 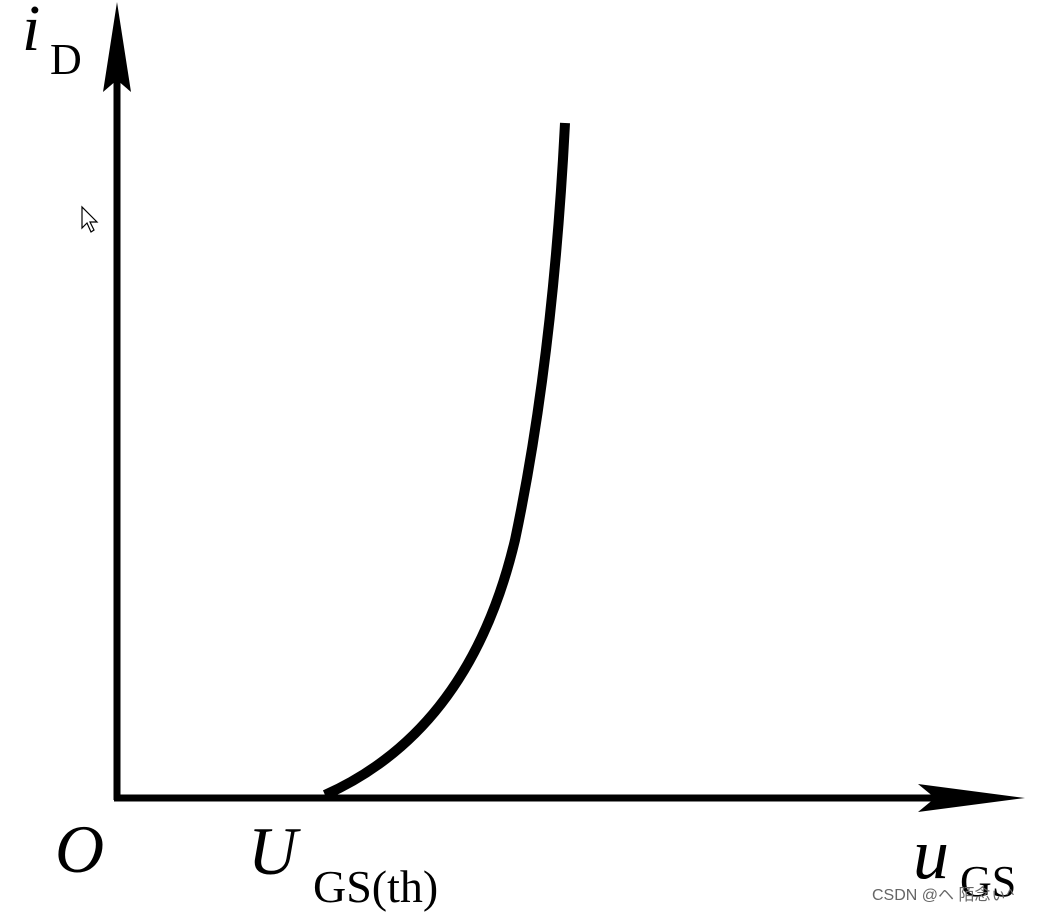 I want to click on x-axis-arrow, so click(x=971, y=798).